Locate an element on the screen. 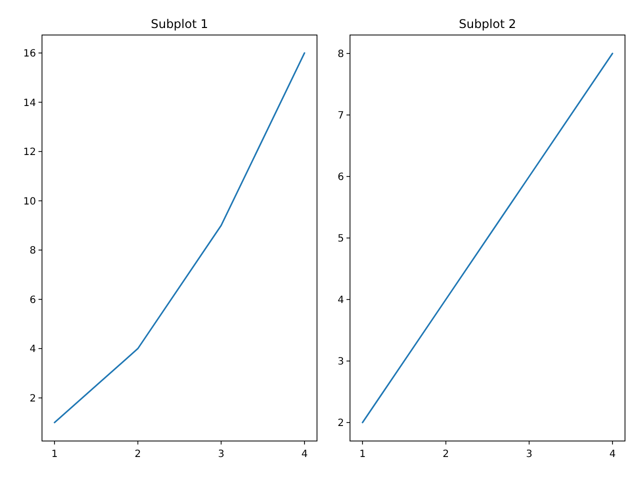  y-tick-label: 3 is located at coordinates (341, 362).